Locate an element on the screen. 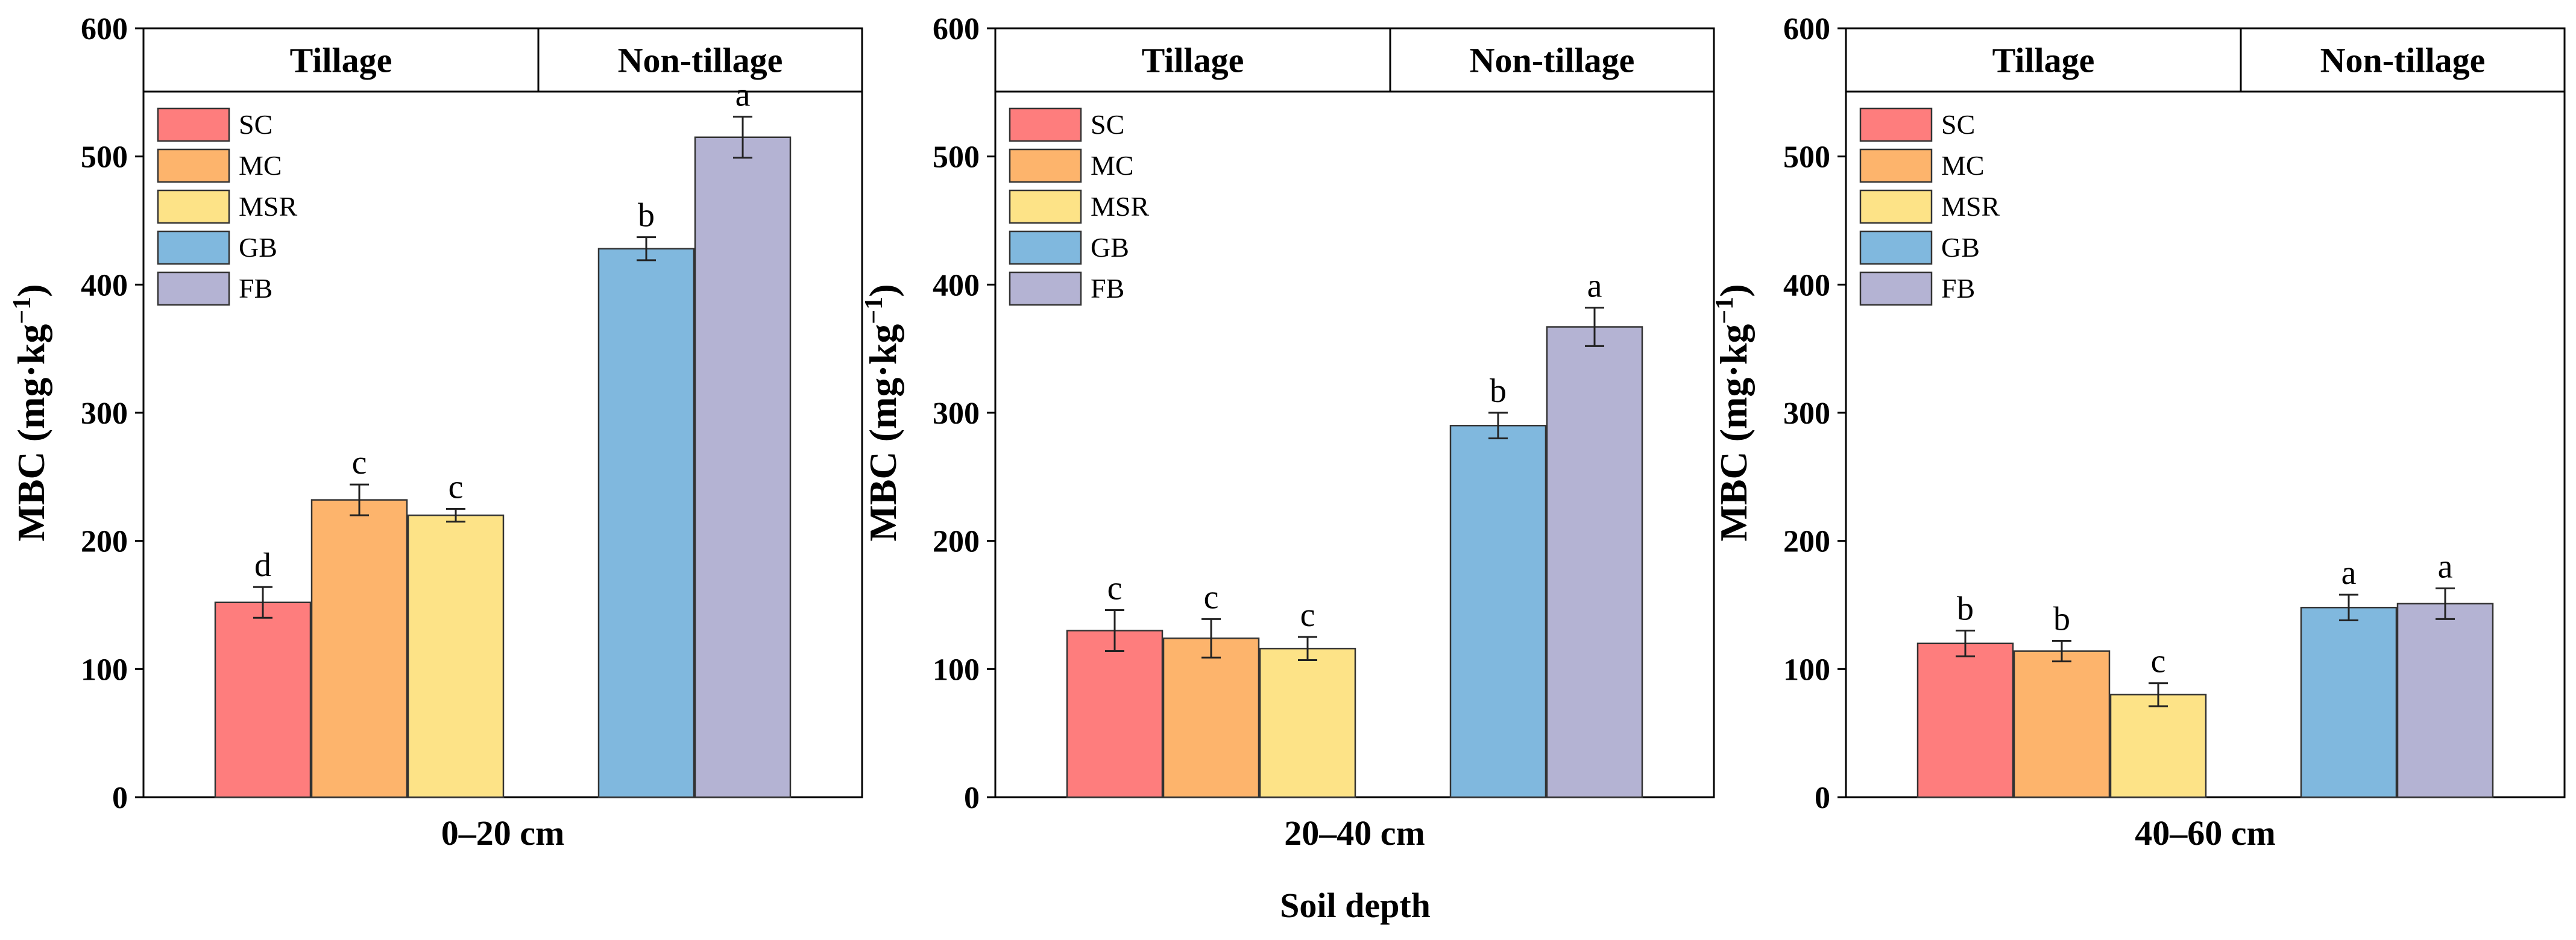 The image size is (2576, 940). panel-x-label: 0–20 cm is located at coordinates (503, 833).